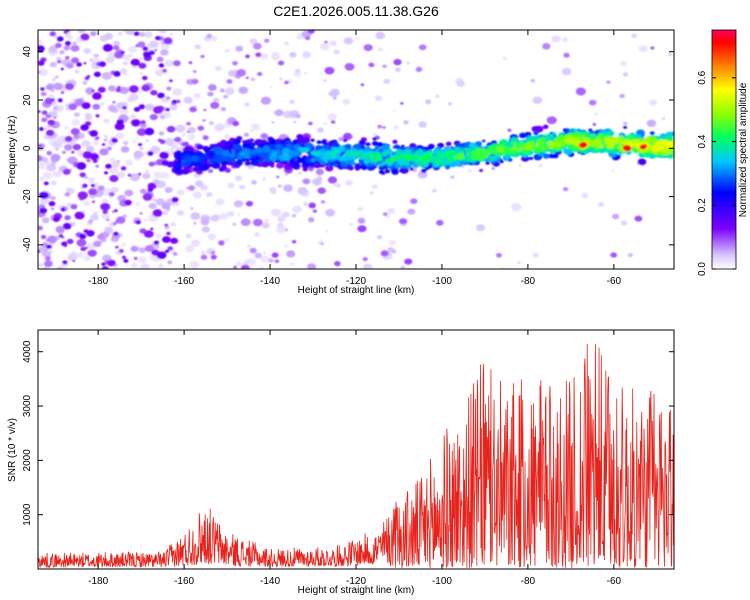  What do you see at coordinates (356, 11) in the screenshot?
I see `figure-title: C2E1.2026.005.11.38.G26` at bounding box center [356, 11].